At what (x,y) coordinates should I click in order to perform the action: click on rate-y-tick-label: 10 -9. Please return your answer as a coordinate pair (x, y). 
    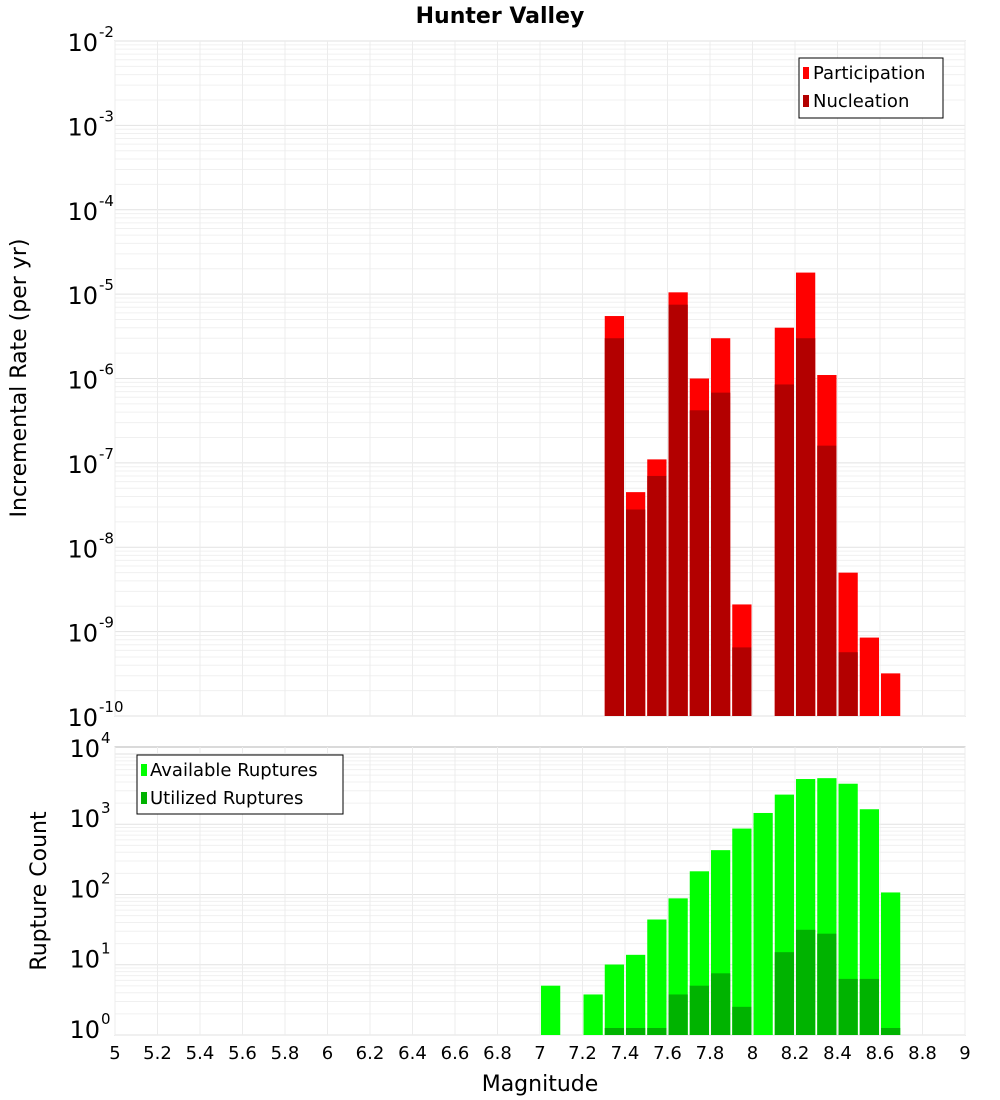
    Looking at the image, I should click on (90, 631).